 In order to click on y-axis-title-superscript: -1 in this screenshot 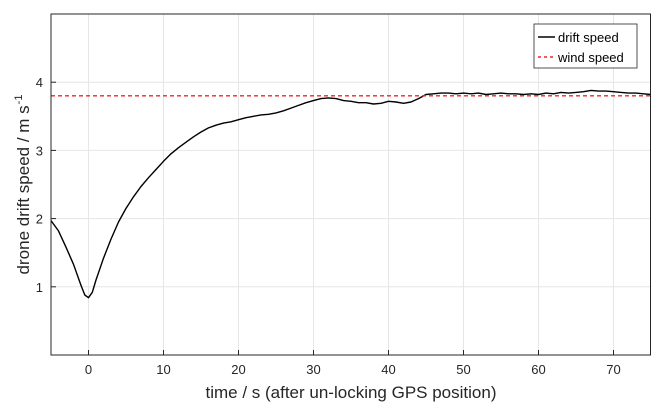, I will do `click(19, 100)`.